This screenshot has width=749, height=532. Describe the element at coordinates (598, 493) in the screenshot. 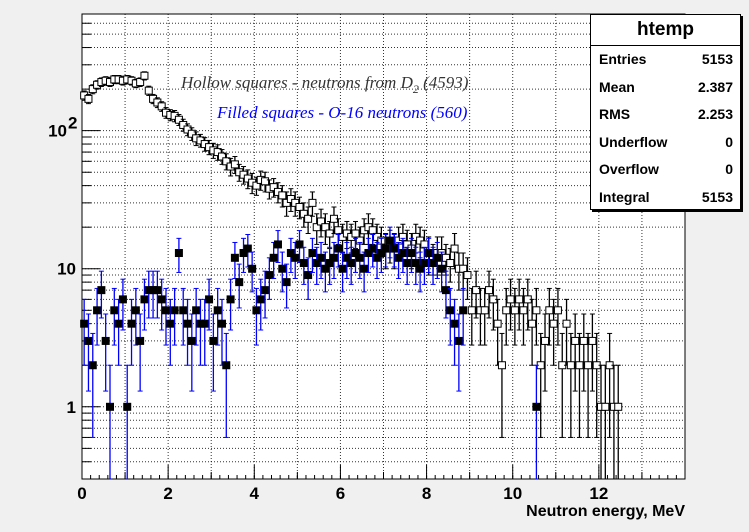

I see `x-tick-label: 12` at that location.